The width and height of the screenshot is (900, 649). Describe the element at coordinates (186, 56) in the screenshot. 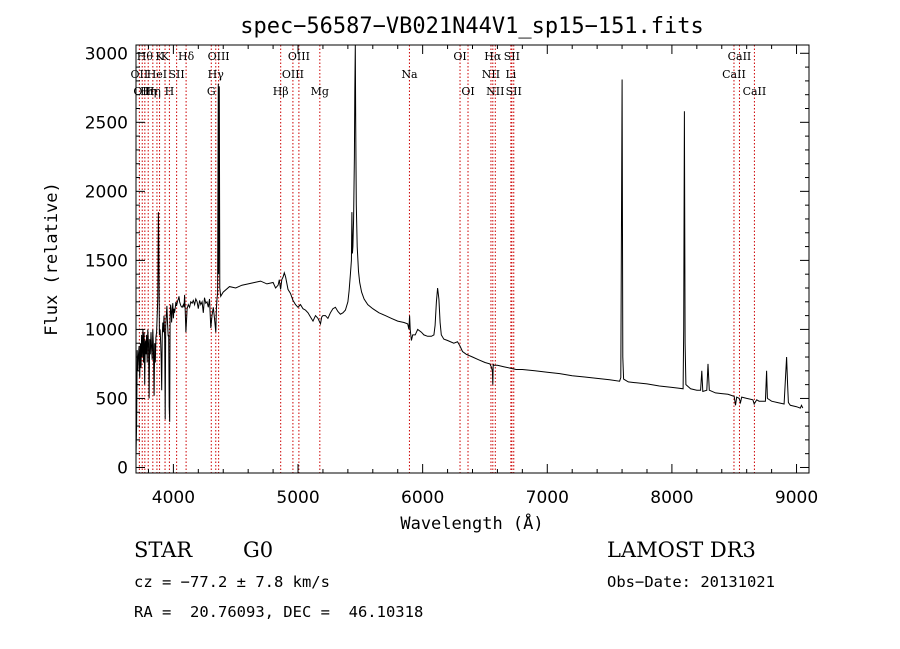

I see `line-label: Hδ` at that location.